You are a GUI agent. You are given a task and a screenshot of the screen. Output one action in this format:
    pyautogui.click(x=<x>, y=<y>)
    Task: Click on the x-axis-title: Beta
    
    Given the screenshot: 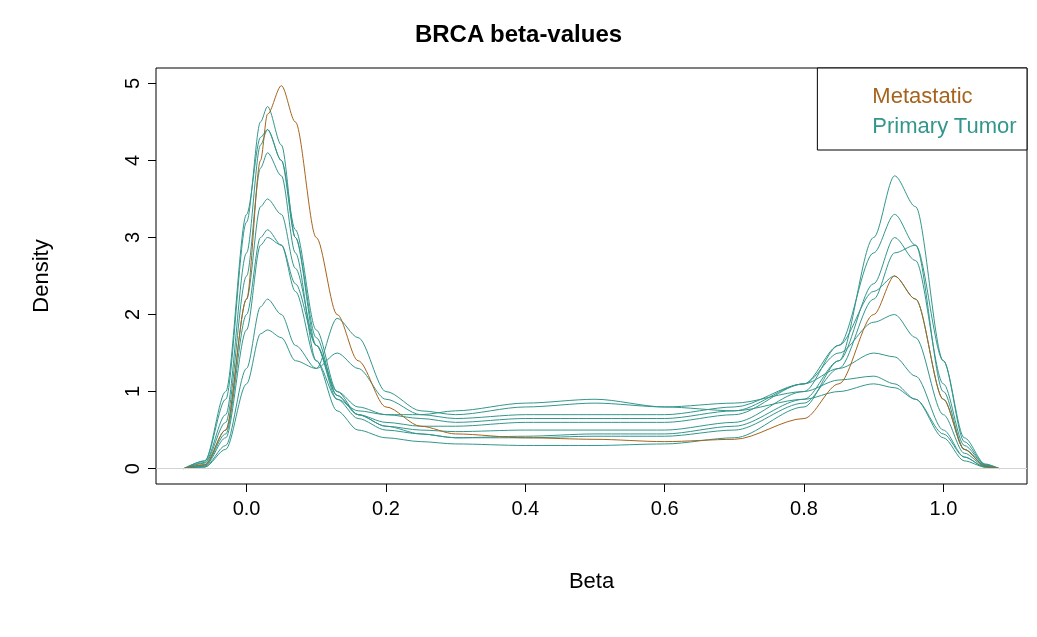 What is the action you would take?
    pyautogui.click(x=591, y=580)
    